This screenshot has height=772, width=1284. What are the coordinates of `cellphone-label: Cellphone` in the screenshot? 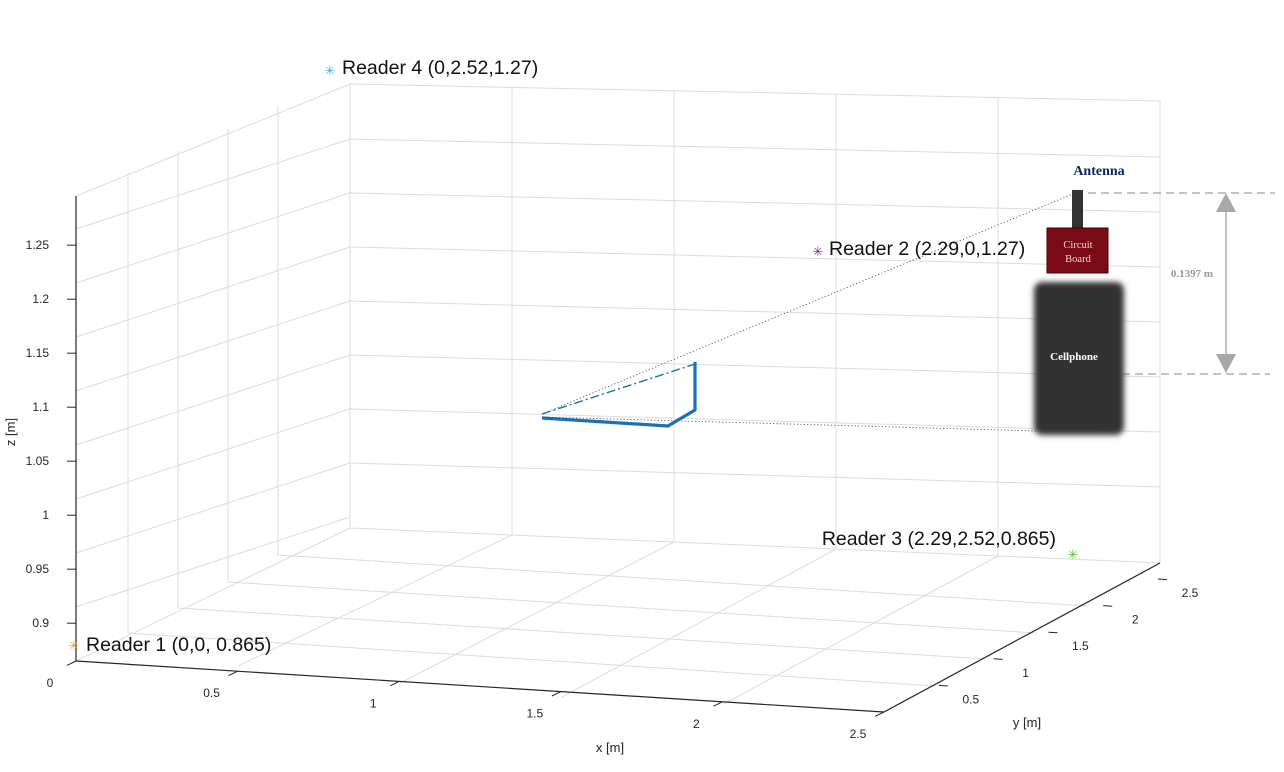 It's located at (1074, 357).